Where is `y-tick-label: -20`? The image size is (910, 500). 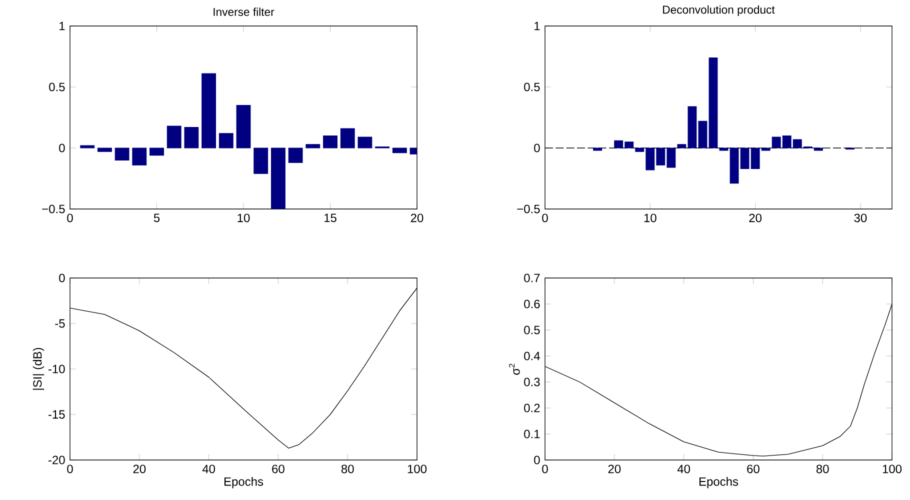
y-tick-label: -20 is located at coordinates (56, 460).